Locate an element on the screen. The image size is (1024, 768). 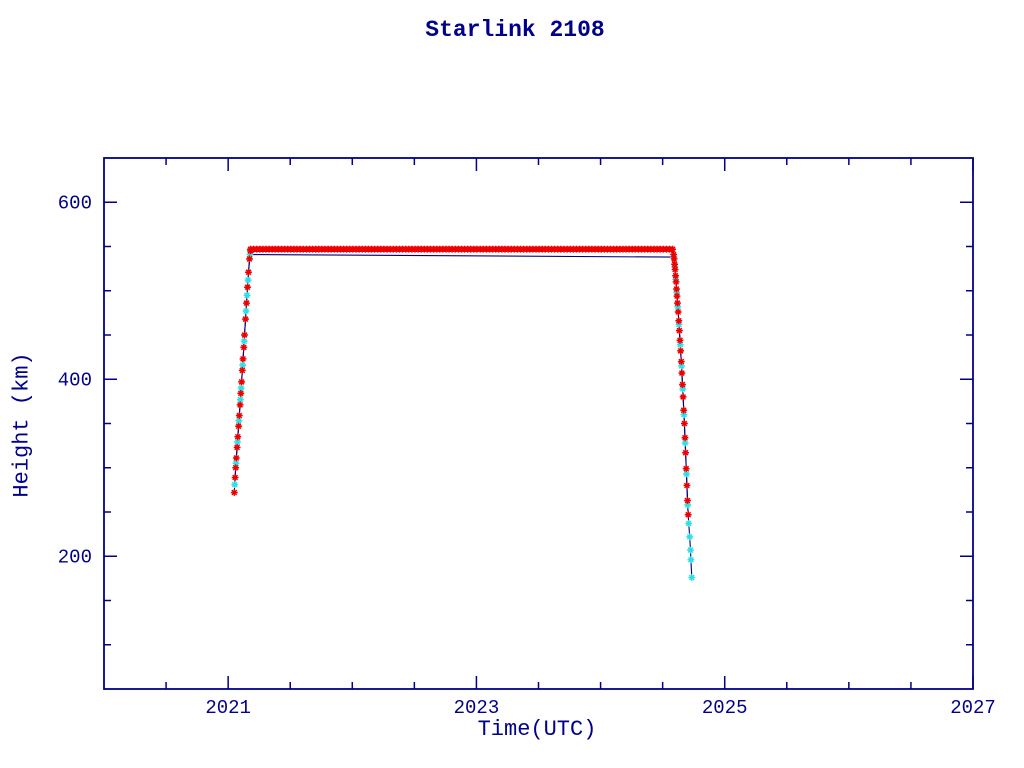
x-tick-label: 2023 is located at coordinates (477, 708).